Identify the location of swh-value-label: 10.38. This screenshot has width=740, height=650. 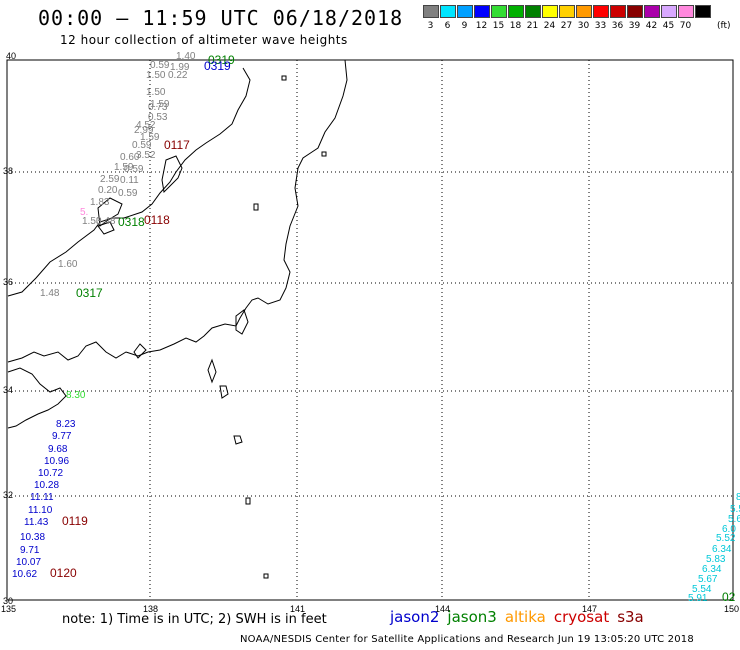
(32, 537).